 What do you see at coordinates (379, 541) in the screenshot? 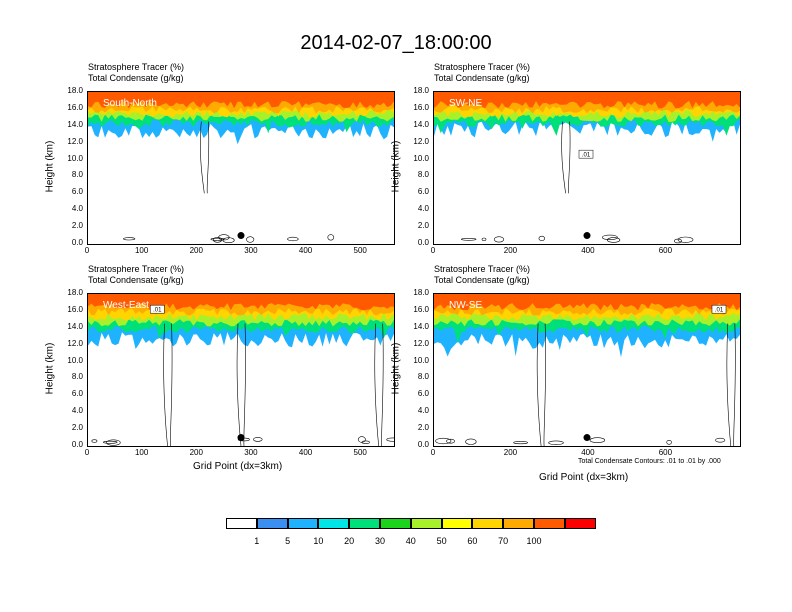
I see `colorbar-label: 30` at bounding box center [379, 541].